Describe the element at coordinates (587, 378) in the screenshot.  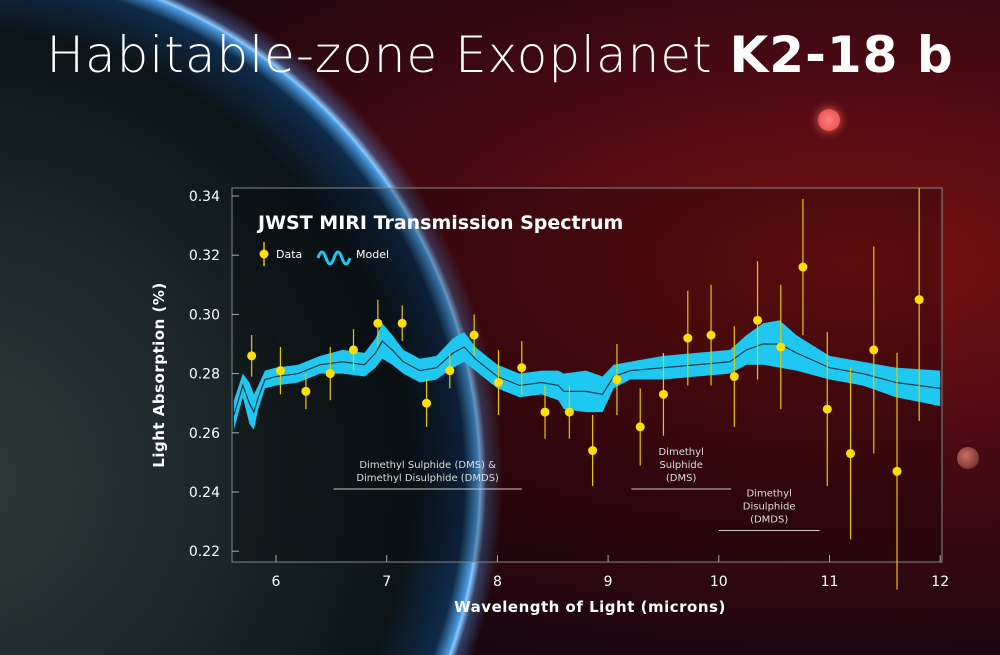
I see `model-line` at that location.